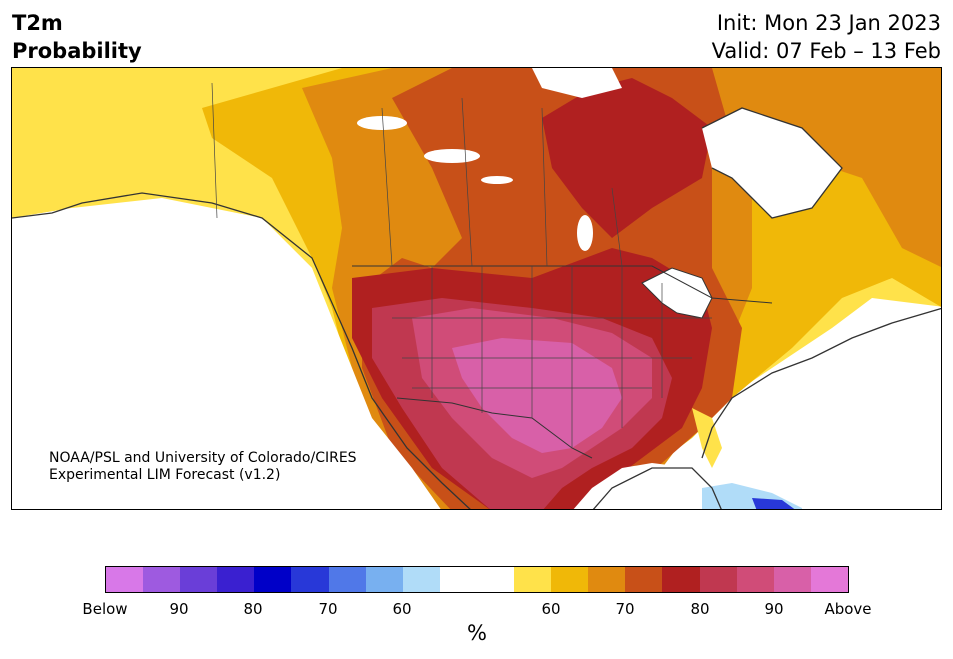  What do you see at coordinates (627, 158) in the screenshot?
I see `region-80pct-northeast` at bounding box center [627, 158].